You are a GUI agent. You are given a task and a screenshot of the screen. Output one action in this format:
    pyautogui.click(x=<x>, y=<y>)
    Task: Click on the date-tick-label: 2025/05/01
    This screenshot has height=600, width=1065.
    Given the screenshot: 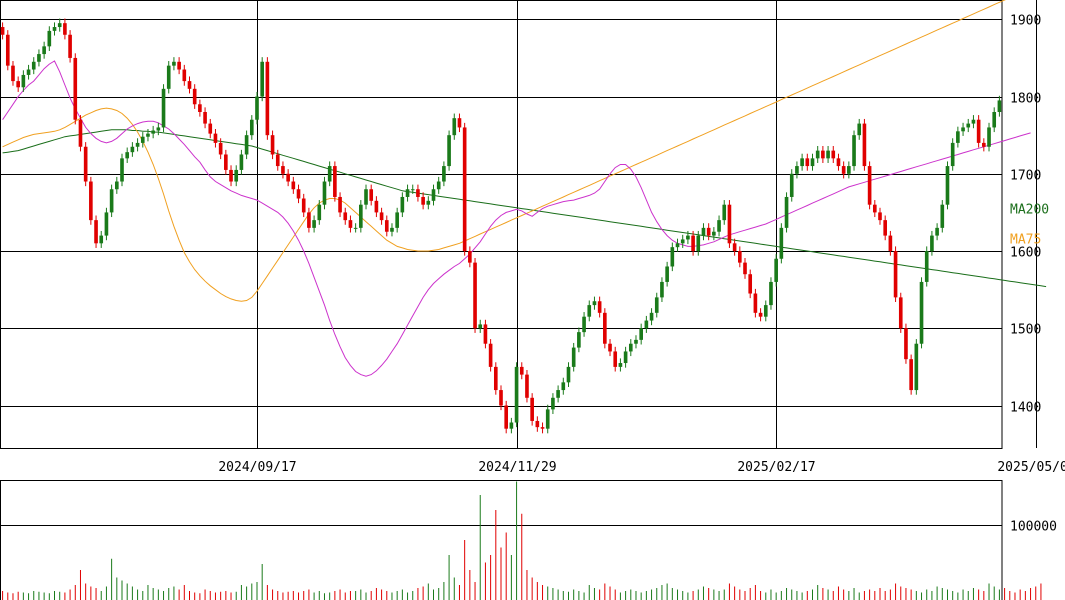 What is the action you would take?
    pyautogui.click(x=1031, y=467)
    